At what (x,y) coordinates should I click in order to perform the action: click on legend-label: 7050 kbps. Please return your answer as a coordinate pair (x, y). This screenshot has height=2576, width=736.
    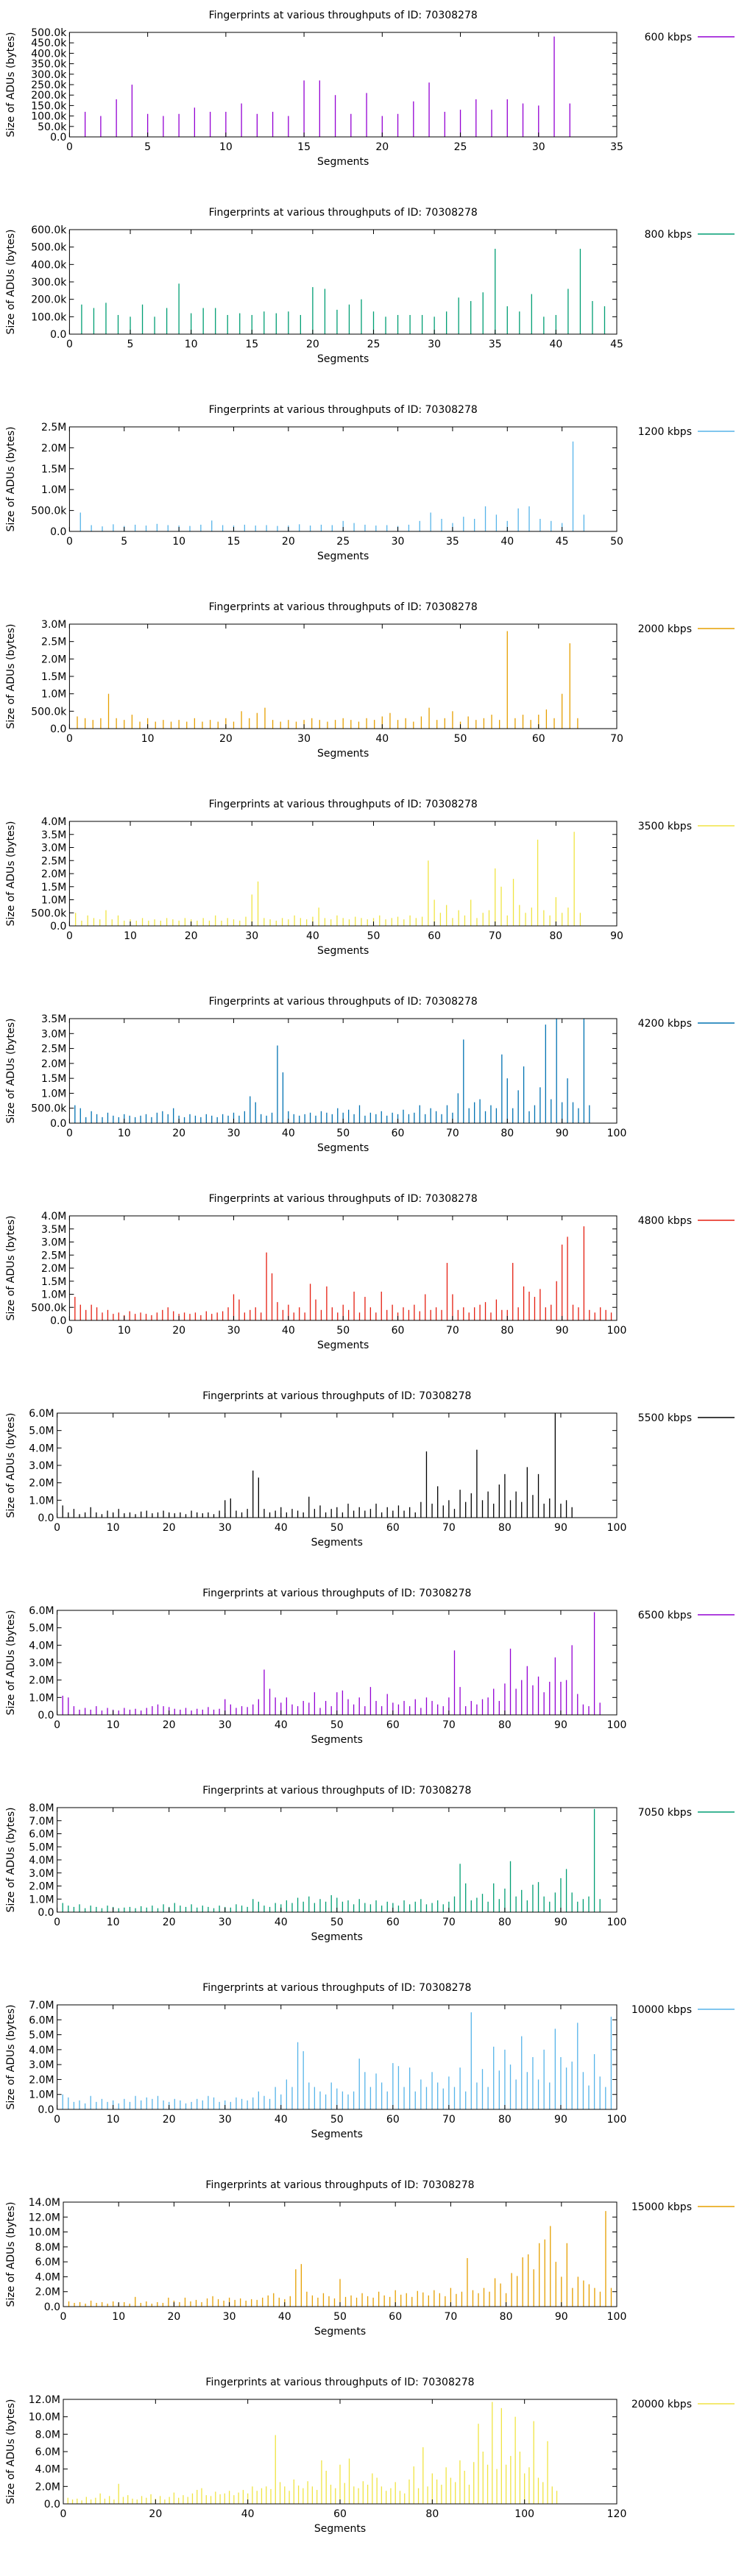
    Looking at the image, I should click on (665, 1813).